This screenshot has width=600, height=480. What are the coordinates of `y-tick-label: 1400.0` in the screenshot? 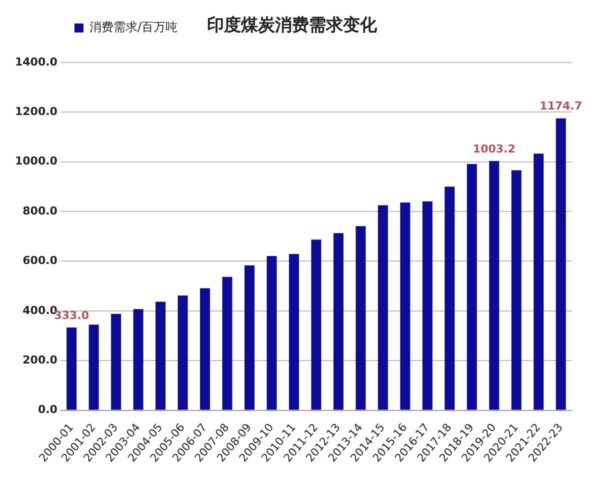 It's located at (36, 61).